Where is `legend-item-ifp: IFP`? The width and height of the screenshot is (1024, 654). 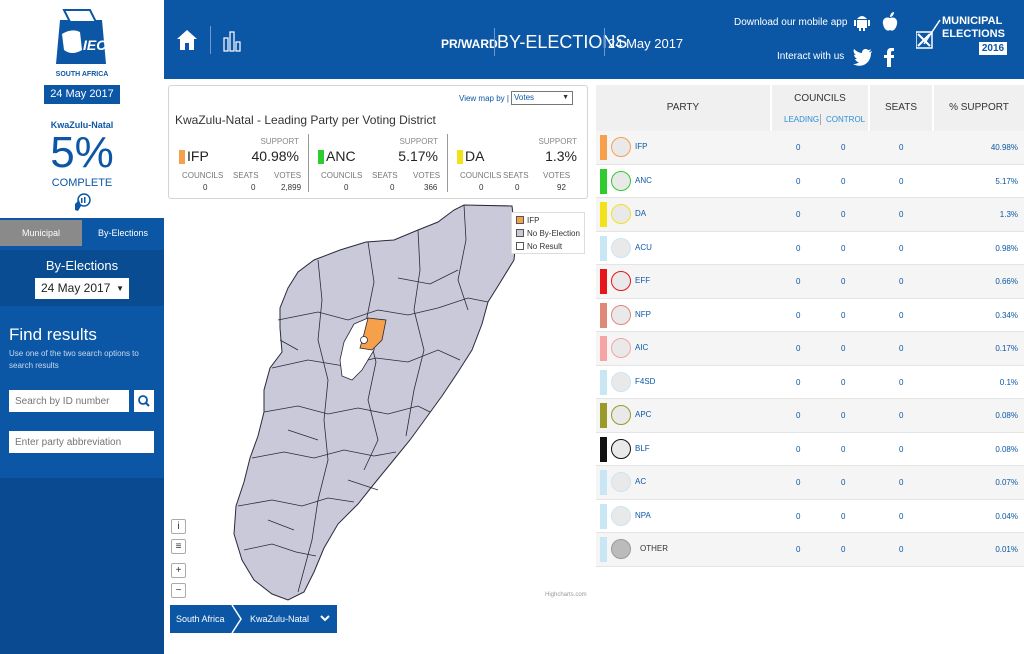
legend-item-ifp: IFP is located at coordinates (527, 220).